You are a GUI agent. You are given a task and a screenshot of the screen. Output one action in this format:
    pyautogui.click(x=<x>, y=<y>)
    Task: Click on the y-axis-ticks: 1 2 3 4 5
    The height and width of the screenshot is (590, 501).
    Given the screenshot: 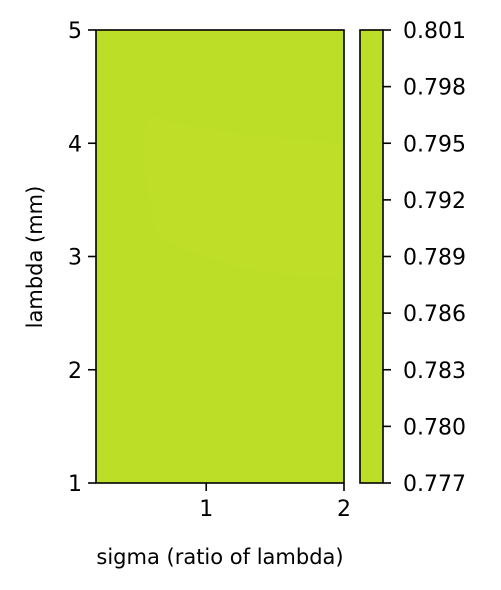 What is the action you would take?
    pyautogui.click(x=82, y=258)
    